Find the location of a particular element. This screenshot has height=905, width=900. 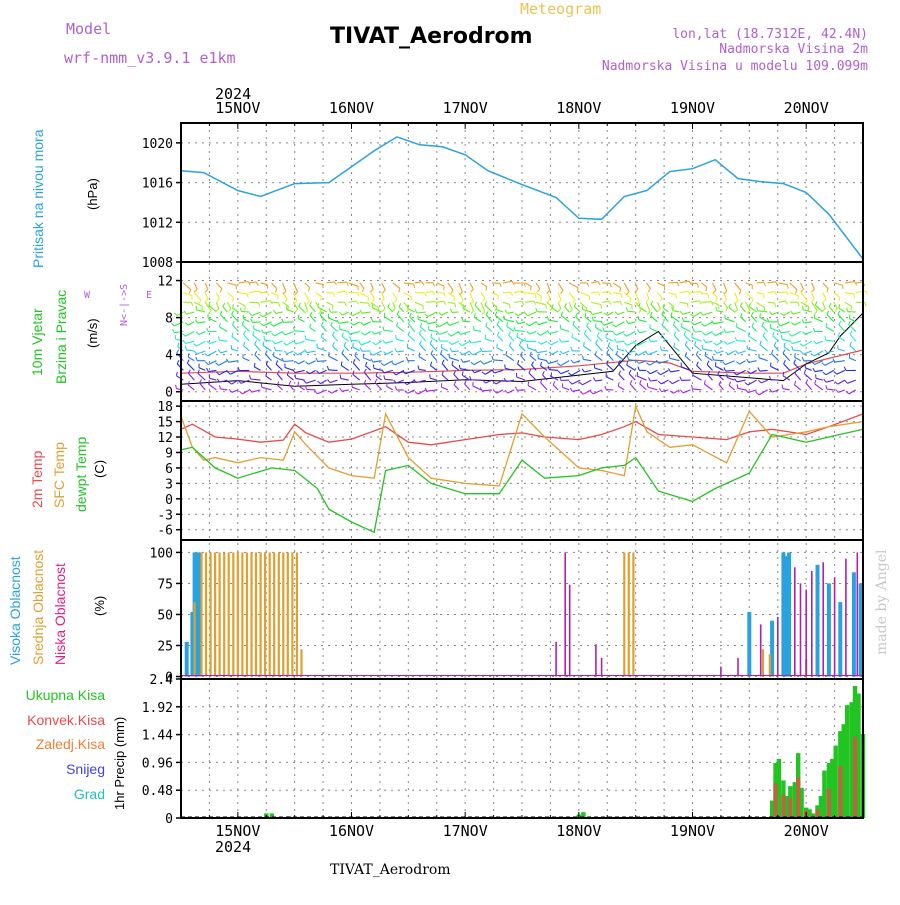

precip-total-bar is located at coordinates (836, 782).